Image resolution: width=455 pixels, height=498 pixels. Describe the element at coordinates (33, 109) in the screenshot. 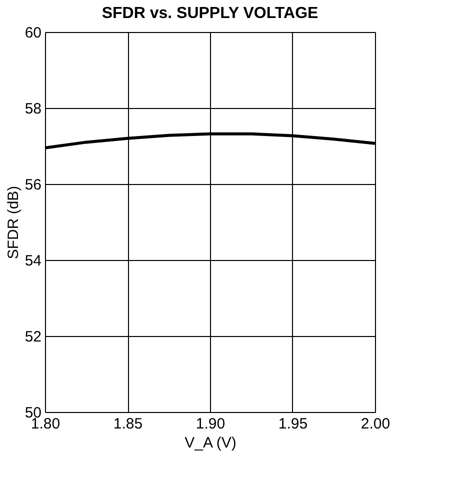

I see `y-tick-label: 58` at that location.